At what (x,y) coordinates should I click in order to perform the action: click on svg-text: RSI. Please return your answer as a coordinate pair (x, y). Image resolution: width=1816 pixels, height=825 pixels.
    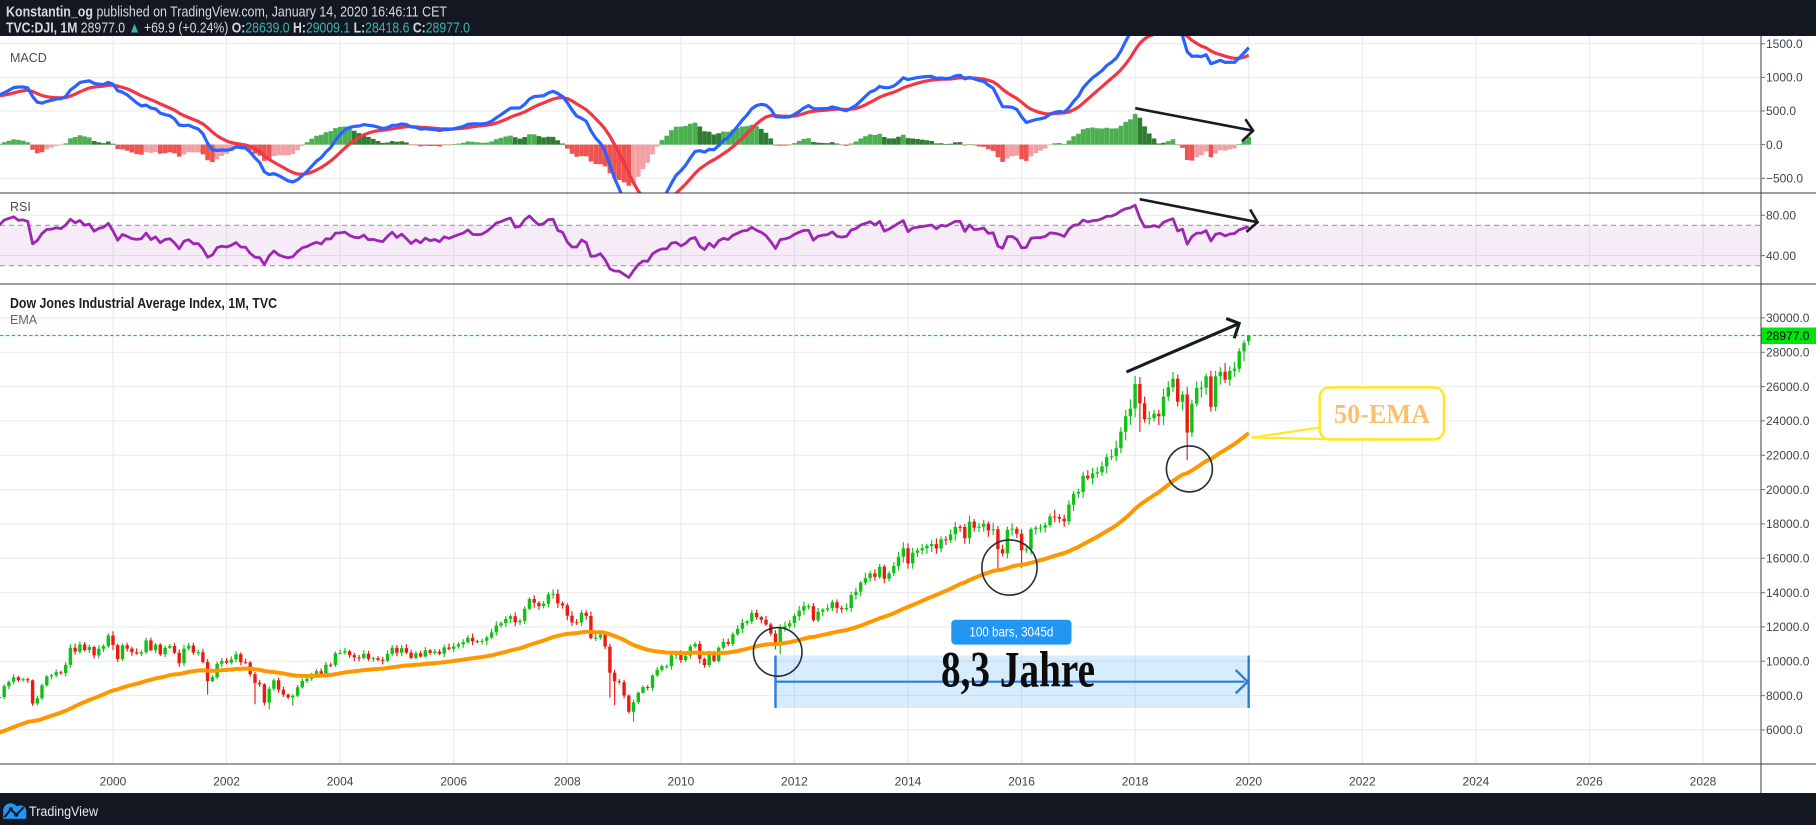
    Looking at the image, I should click on (20, 207).